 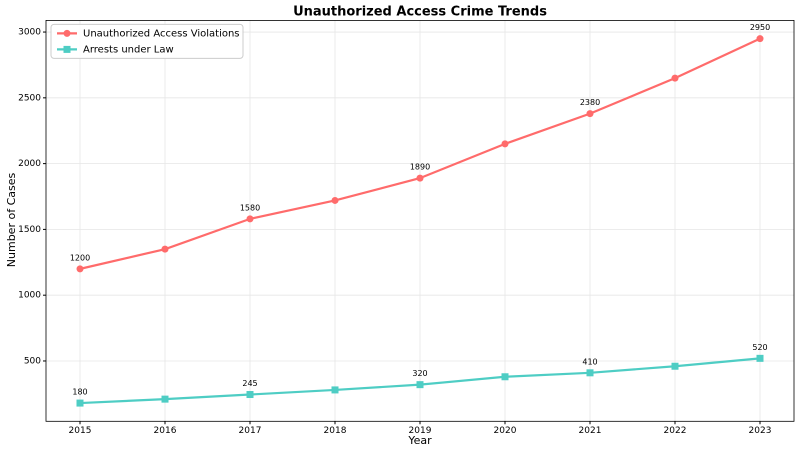 What do you see at coordinates (29, 98) in the screenshot?
I see `y-tick-label: 2500` at bounding box center [29, 98].